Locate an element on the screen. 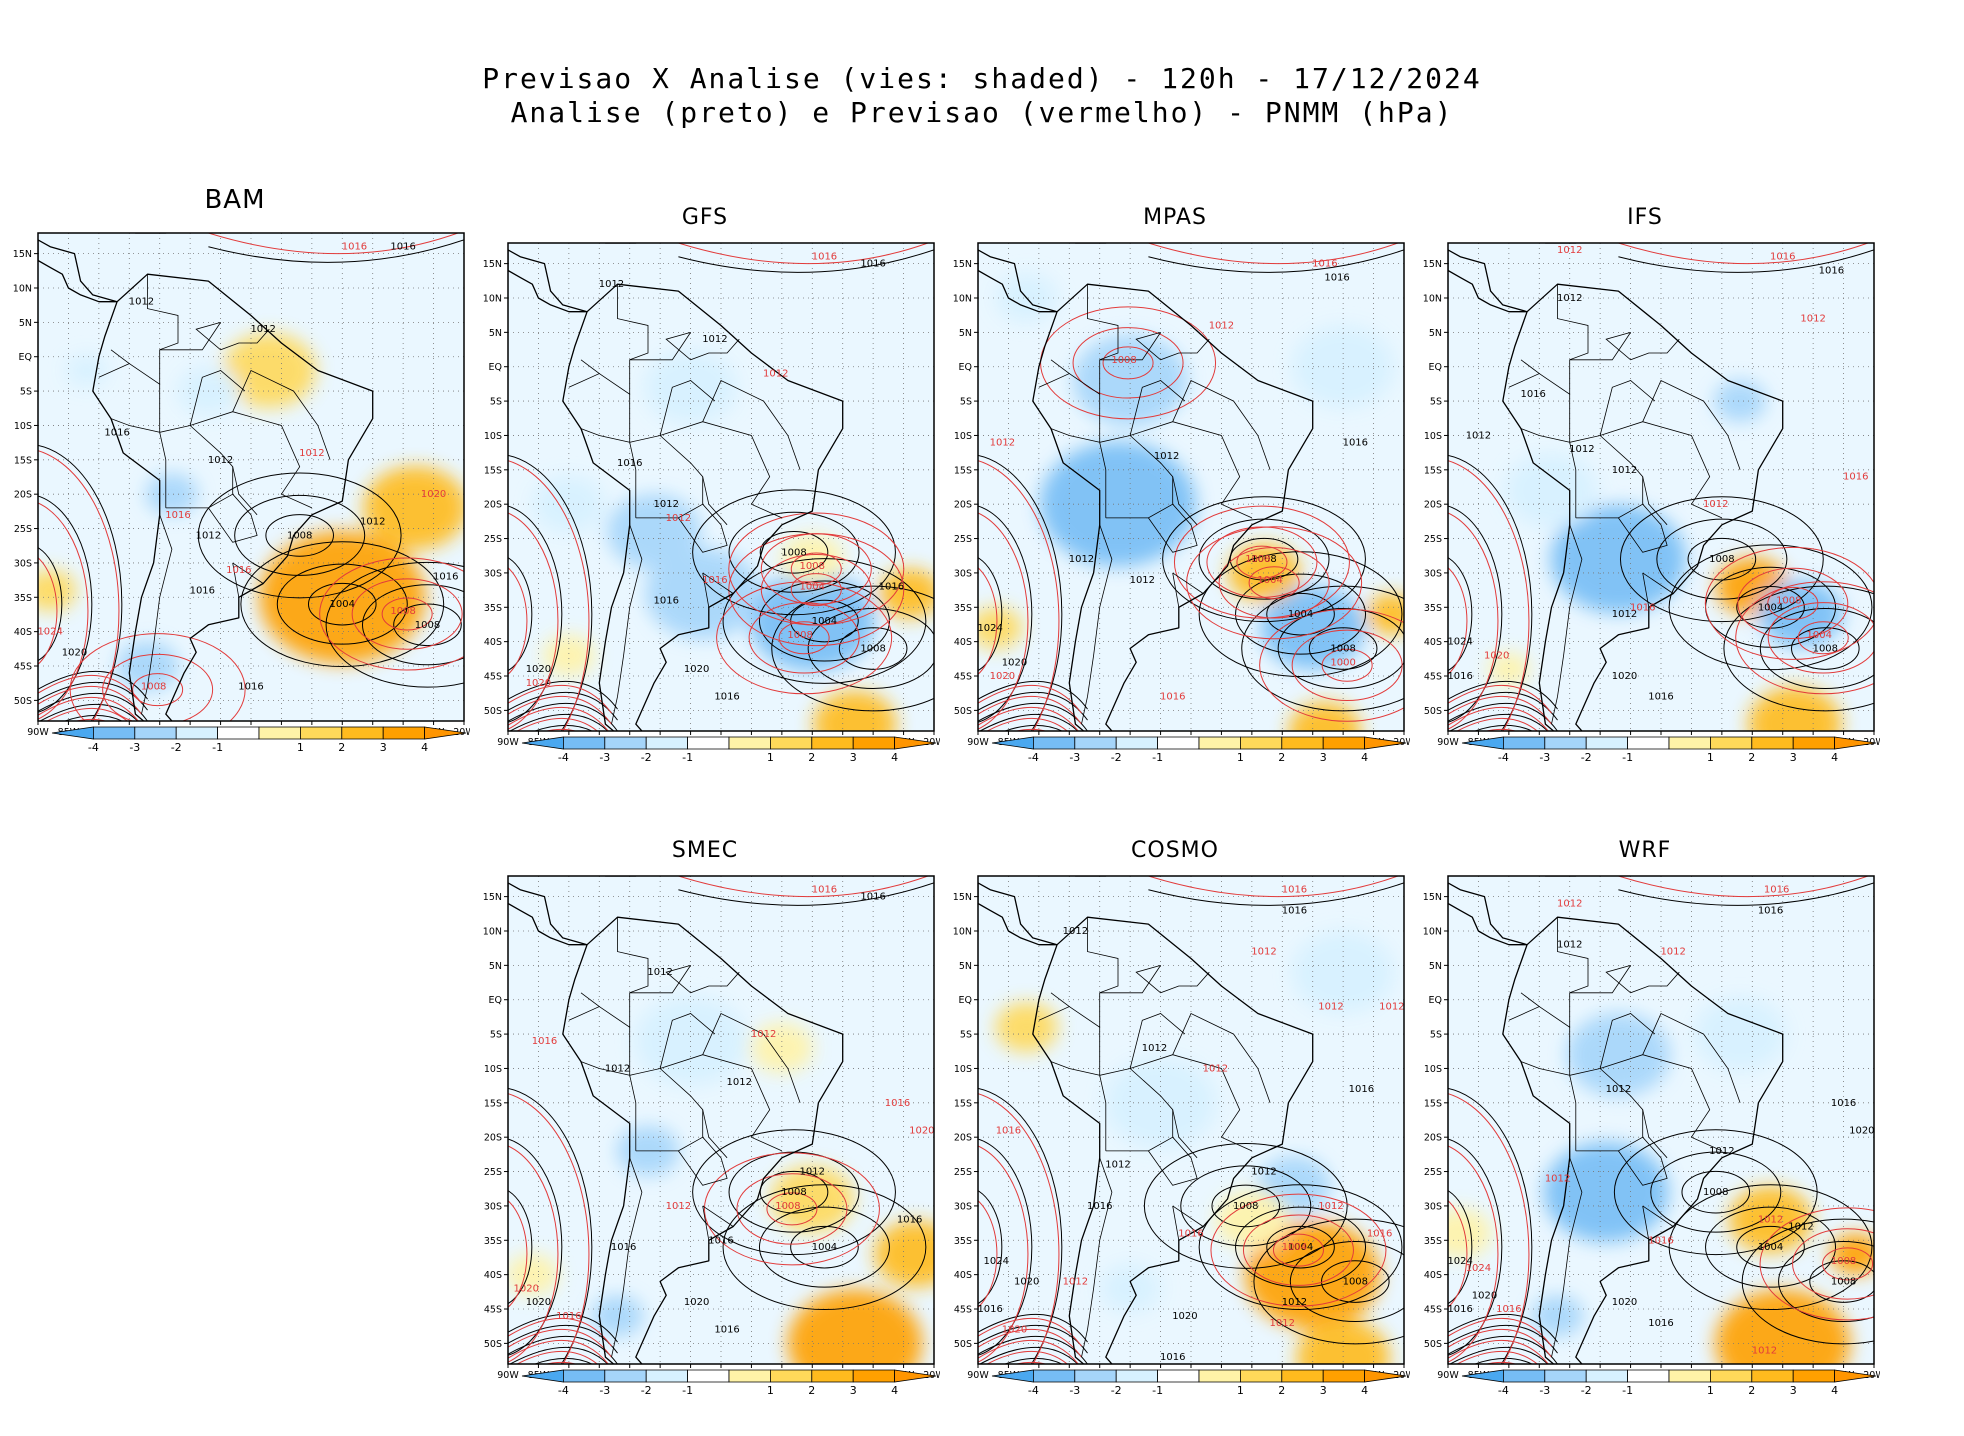 This screenshot has width=1964, height=1436. forecast-contour-label: 1004 is located at coordinates (1294, 1247).